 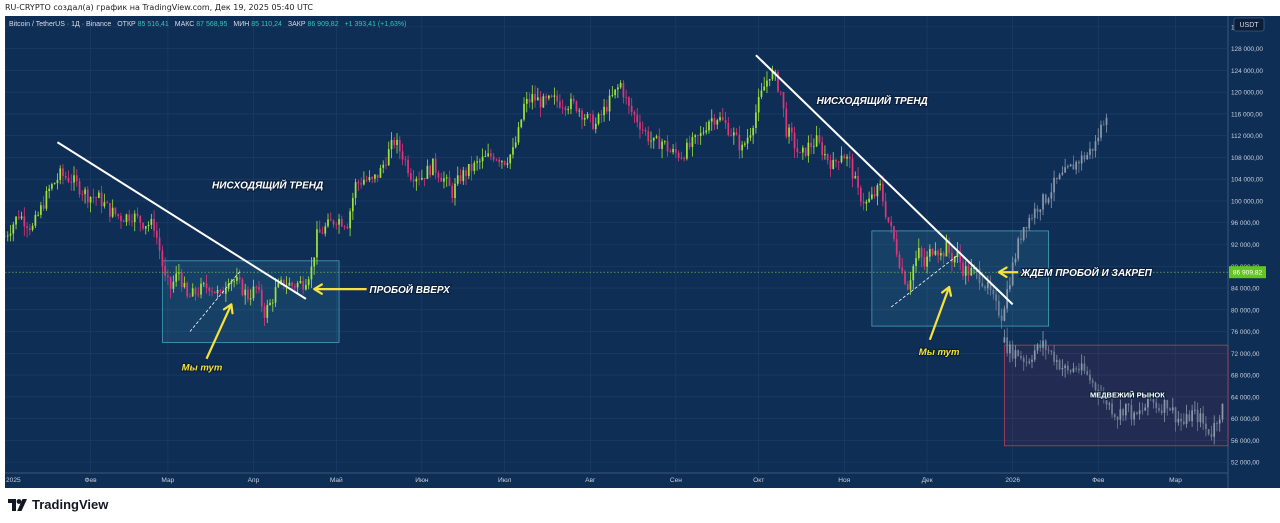 I want to click on support-line, so click(x=924, y=281).